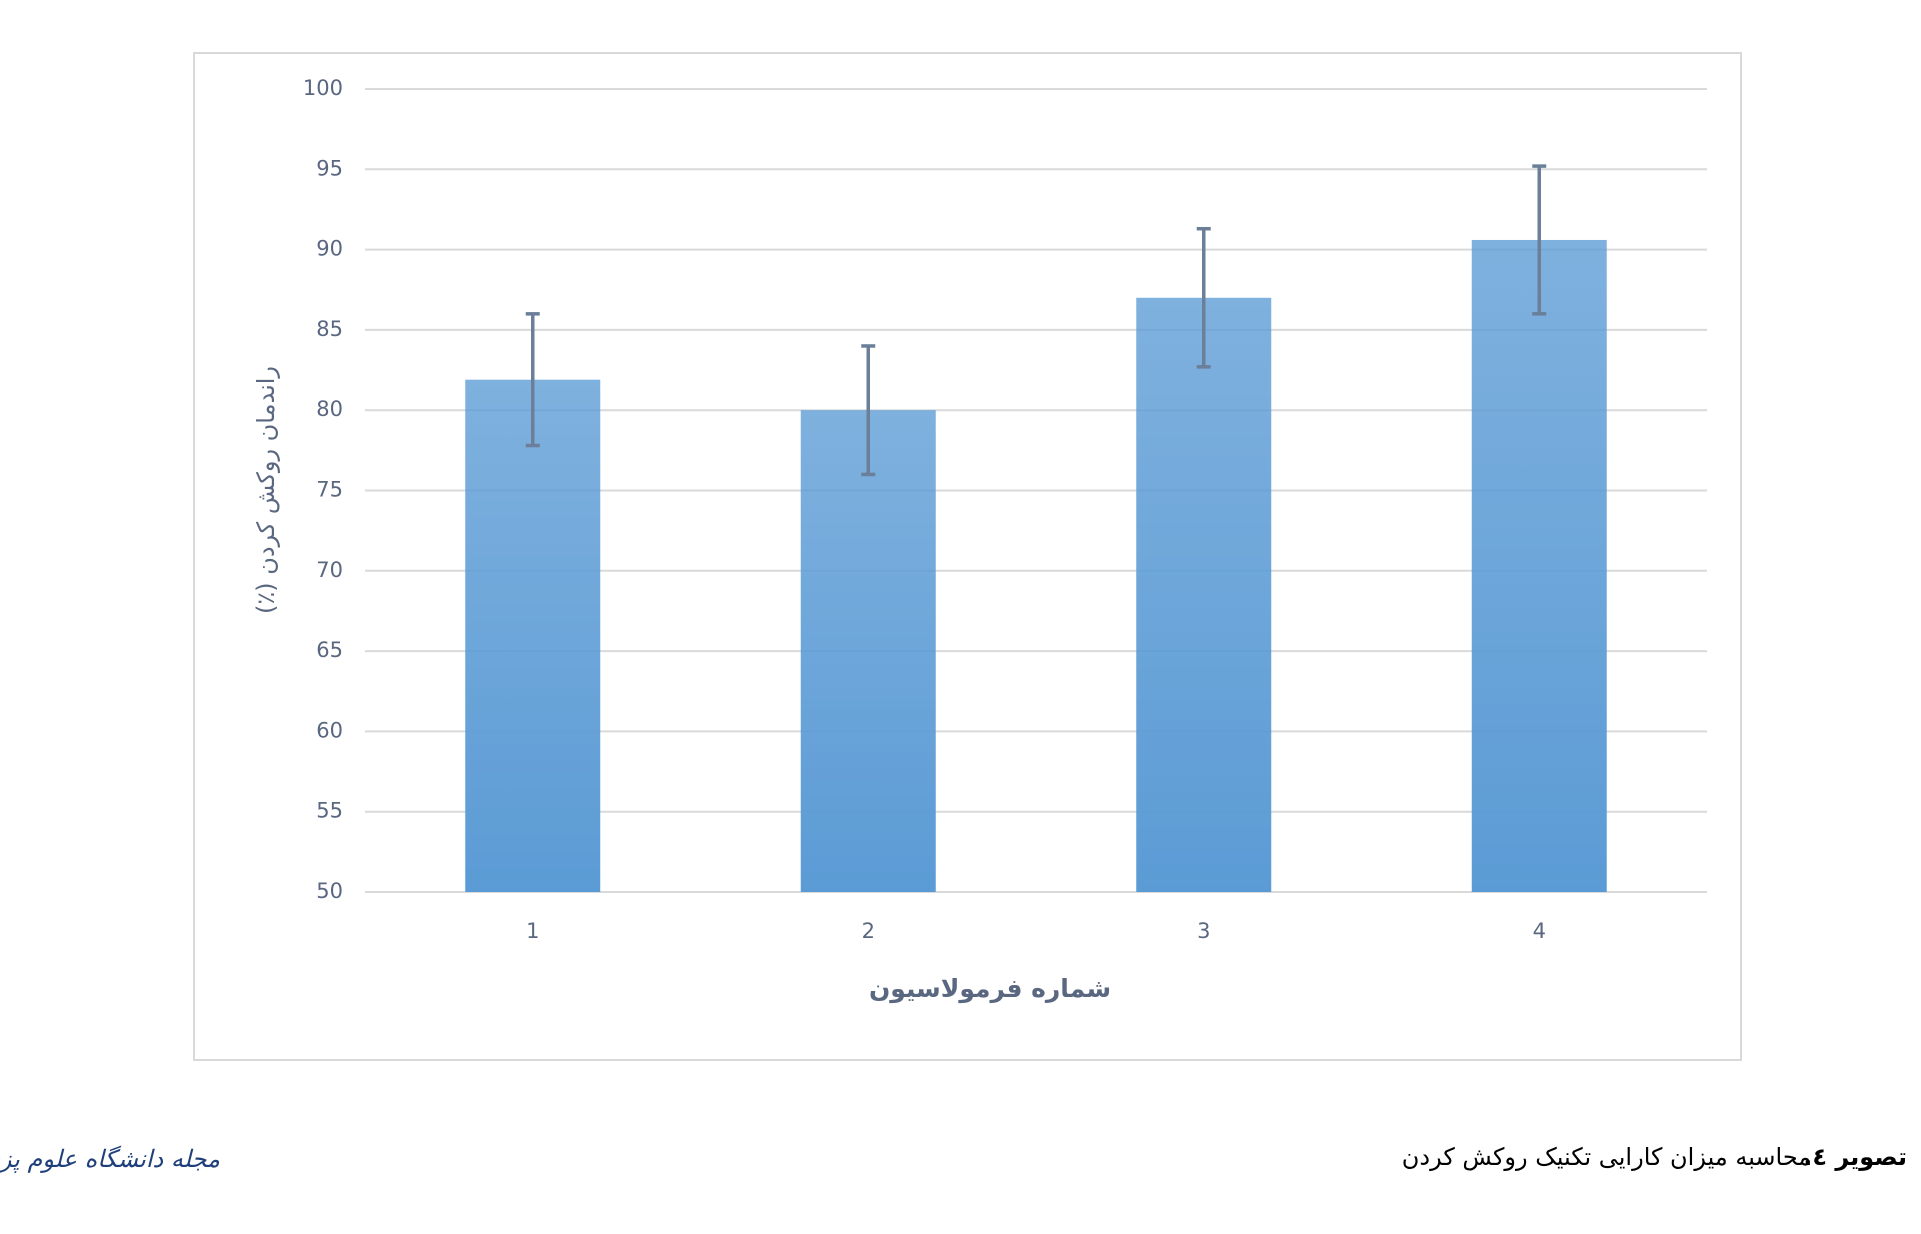  Describe the element at coordinates (1606, 1157) in the screenshot. I see `caption-text: محاسبه میزان کارایی تکنیک روکش کردن` at that location.